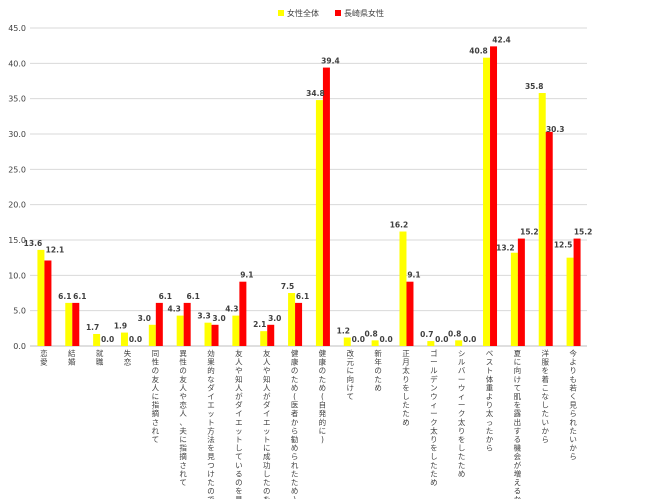 The image size is (650, 499). What do you see at coordinates (303, 13) in the screenshot?
I see `legend-label: 女性全体` at bounding box center [303, 13].